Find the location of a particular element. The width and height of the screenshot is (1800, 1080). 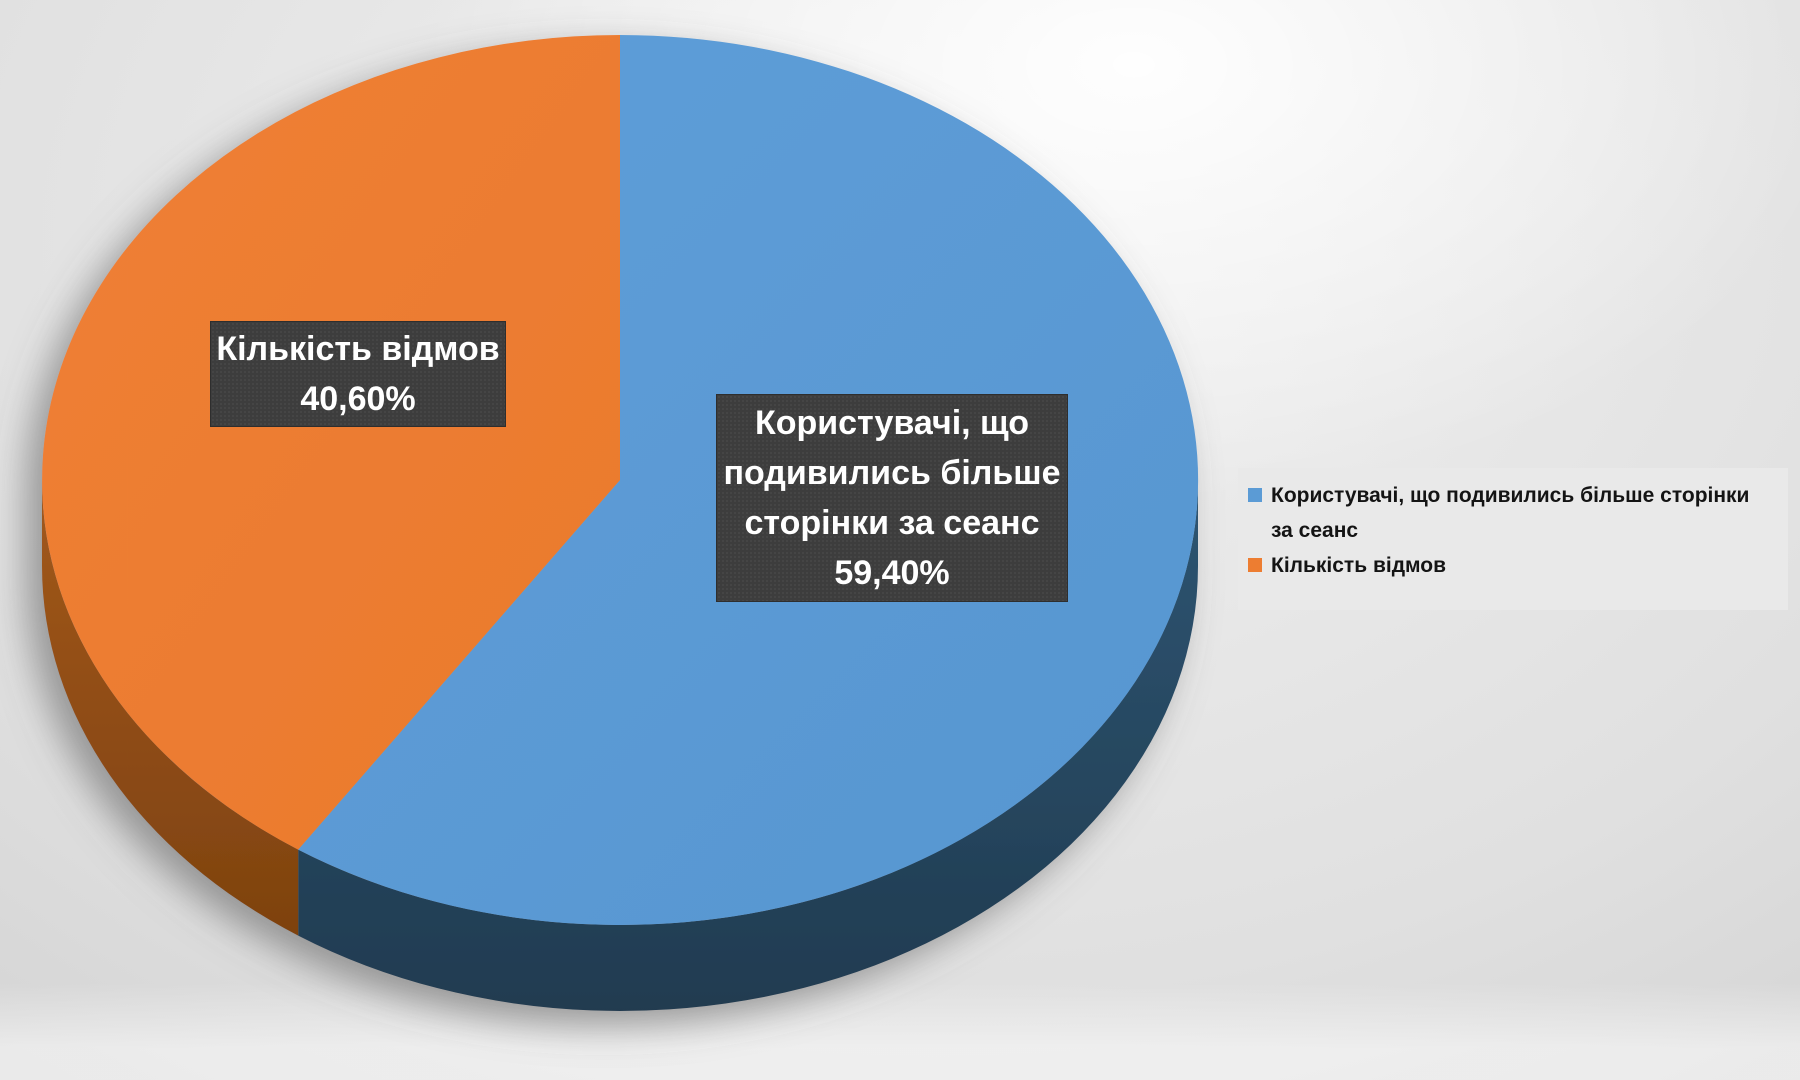

legend-item-label: Кількість відмов is located at coordinates (1359, 565).